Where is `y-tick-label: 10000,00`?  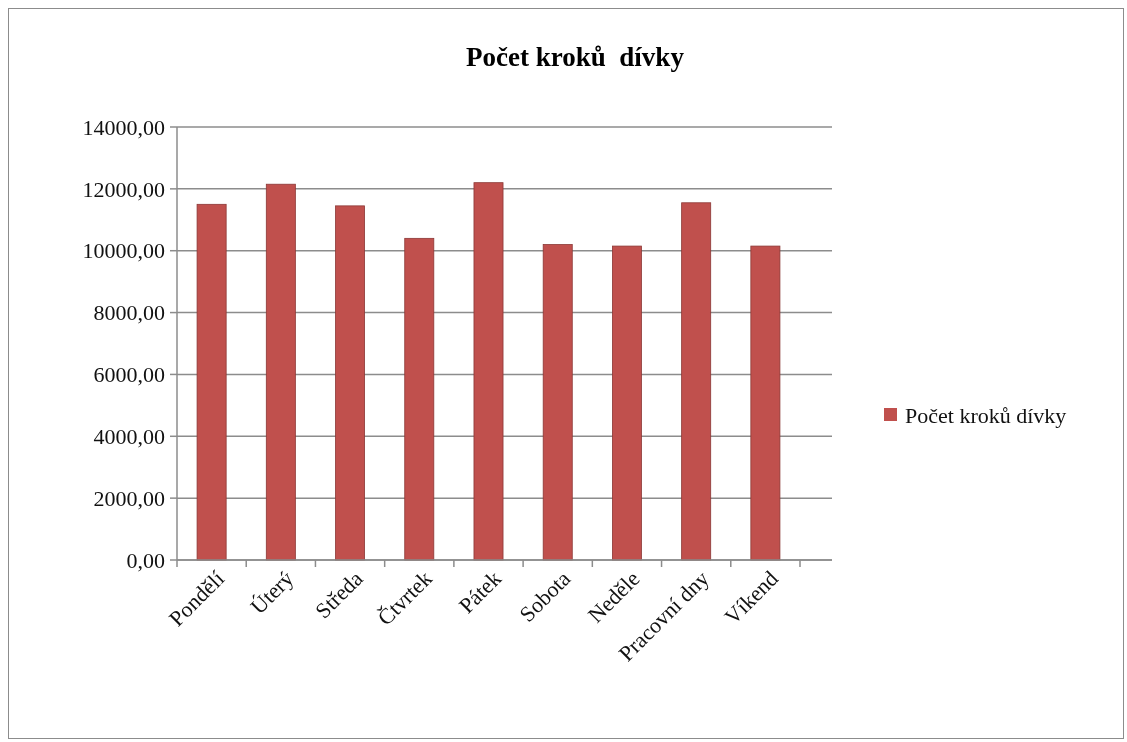
y-tick-label: 10000,00 is located at coordinates (123, 251).